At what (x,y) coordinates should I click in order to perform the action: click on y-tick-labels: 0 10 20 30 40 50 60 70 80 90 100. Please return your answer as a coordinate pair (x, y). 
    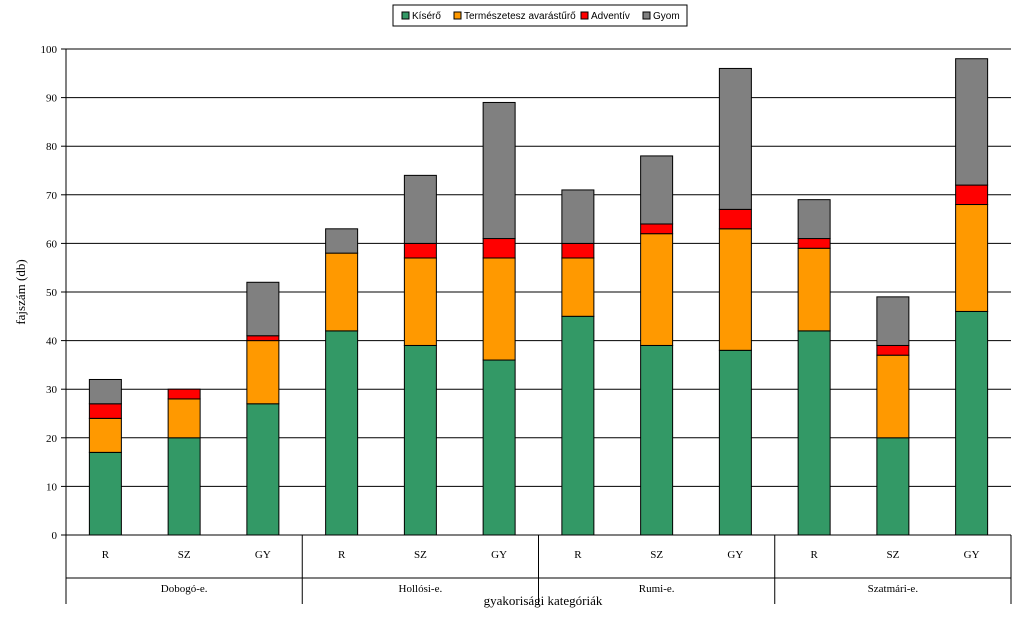
    Looking at the image, I should click on (49, 293).